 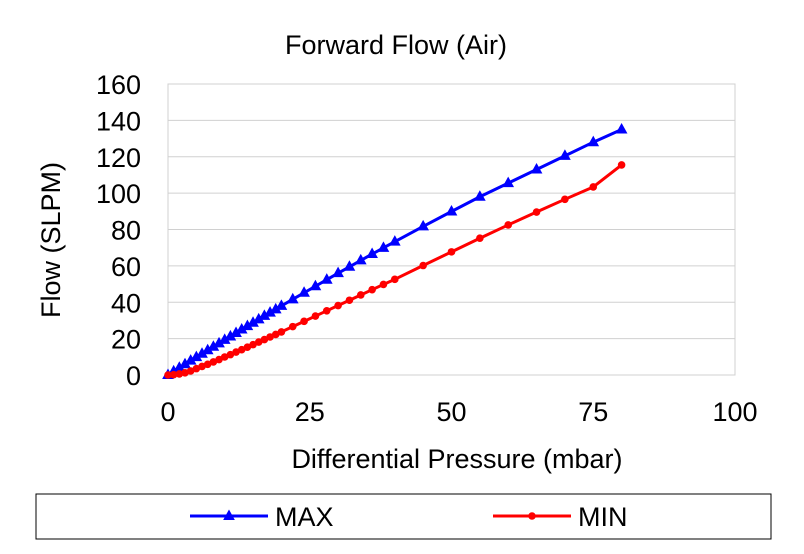 I want to click on y-tick-label: 40, so click(x=126, y=303).